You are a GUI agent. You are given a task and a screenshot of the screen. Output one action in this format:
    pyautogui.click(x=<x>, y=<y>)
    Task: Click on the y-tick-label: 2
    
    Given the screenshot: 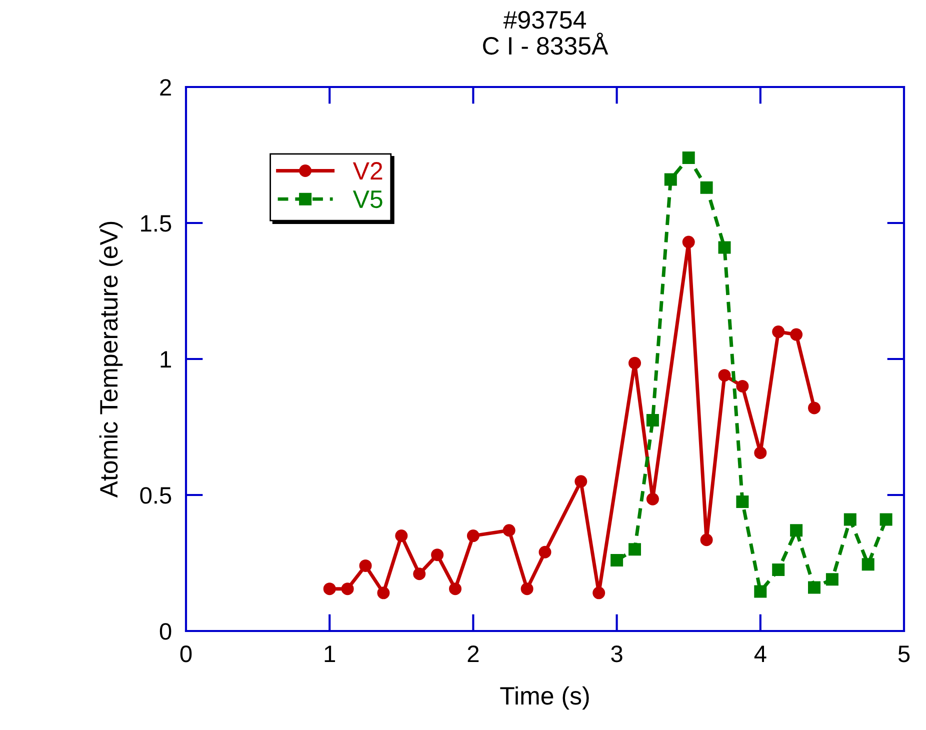 What is the action you would take?
    pyautogui.click(x=165, y=87)
    